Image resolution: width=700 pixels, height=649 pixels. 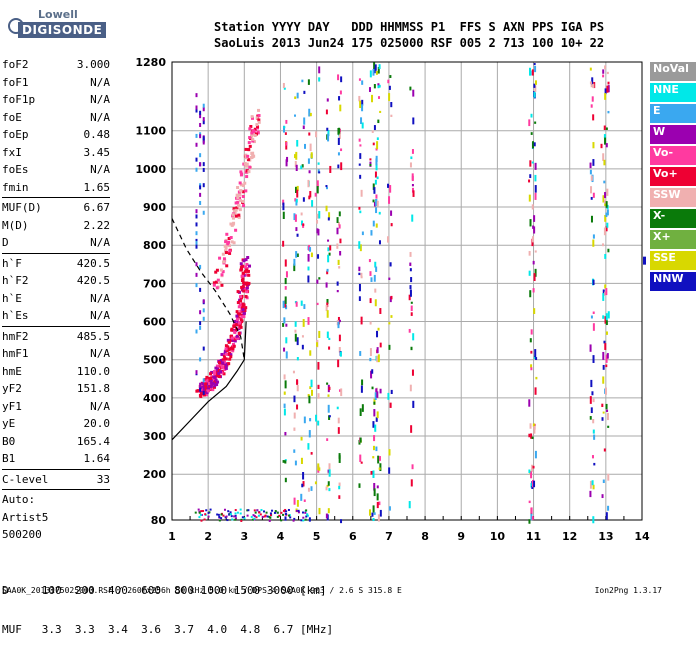 What do you see at coordinates (154, 436) in the screenshot?
I see `y-tick-label: 300` at bounding box center [154, 436].